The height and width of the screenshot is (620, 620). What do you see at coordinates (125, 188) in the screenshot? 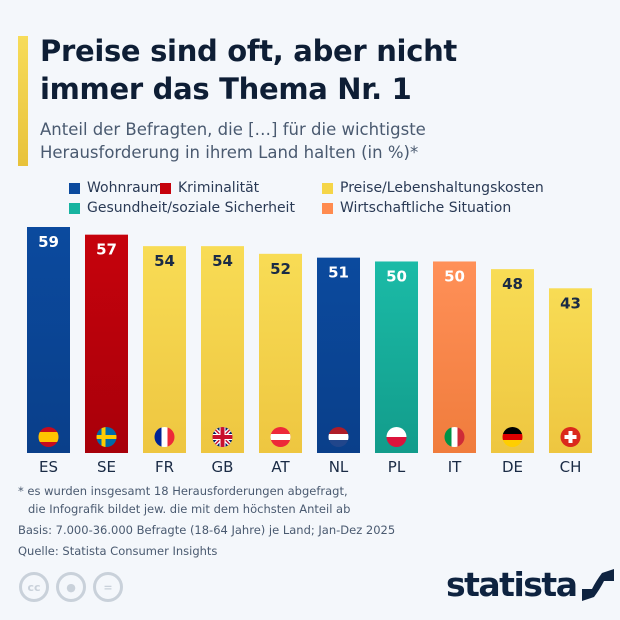
I see `legend-label: Wohnraum` at bounding box center [125, 188].